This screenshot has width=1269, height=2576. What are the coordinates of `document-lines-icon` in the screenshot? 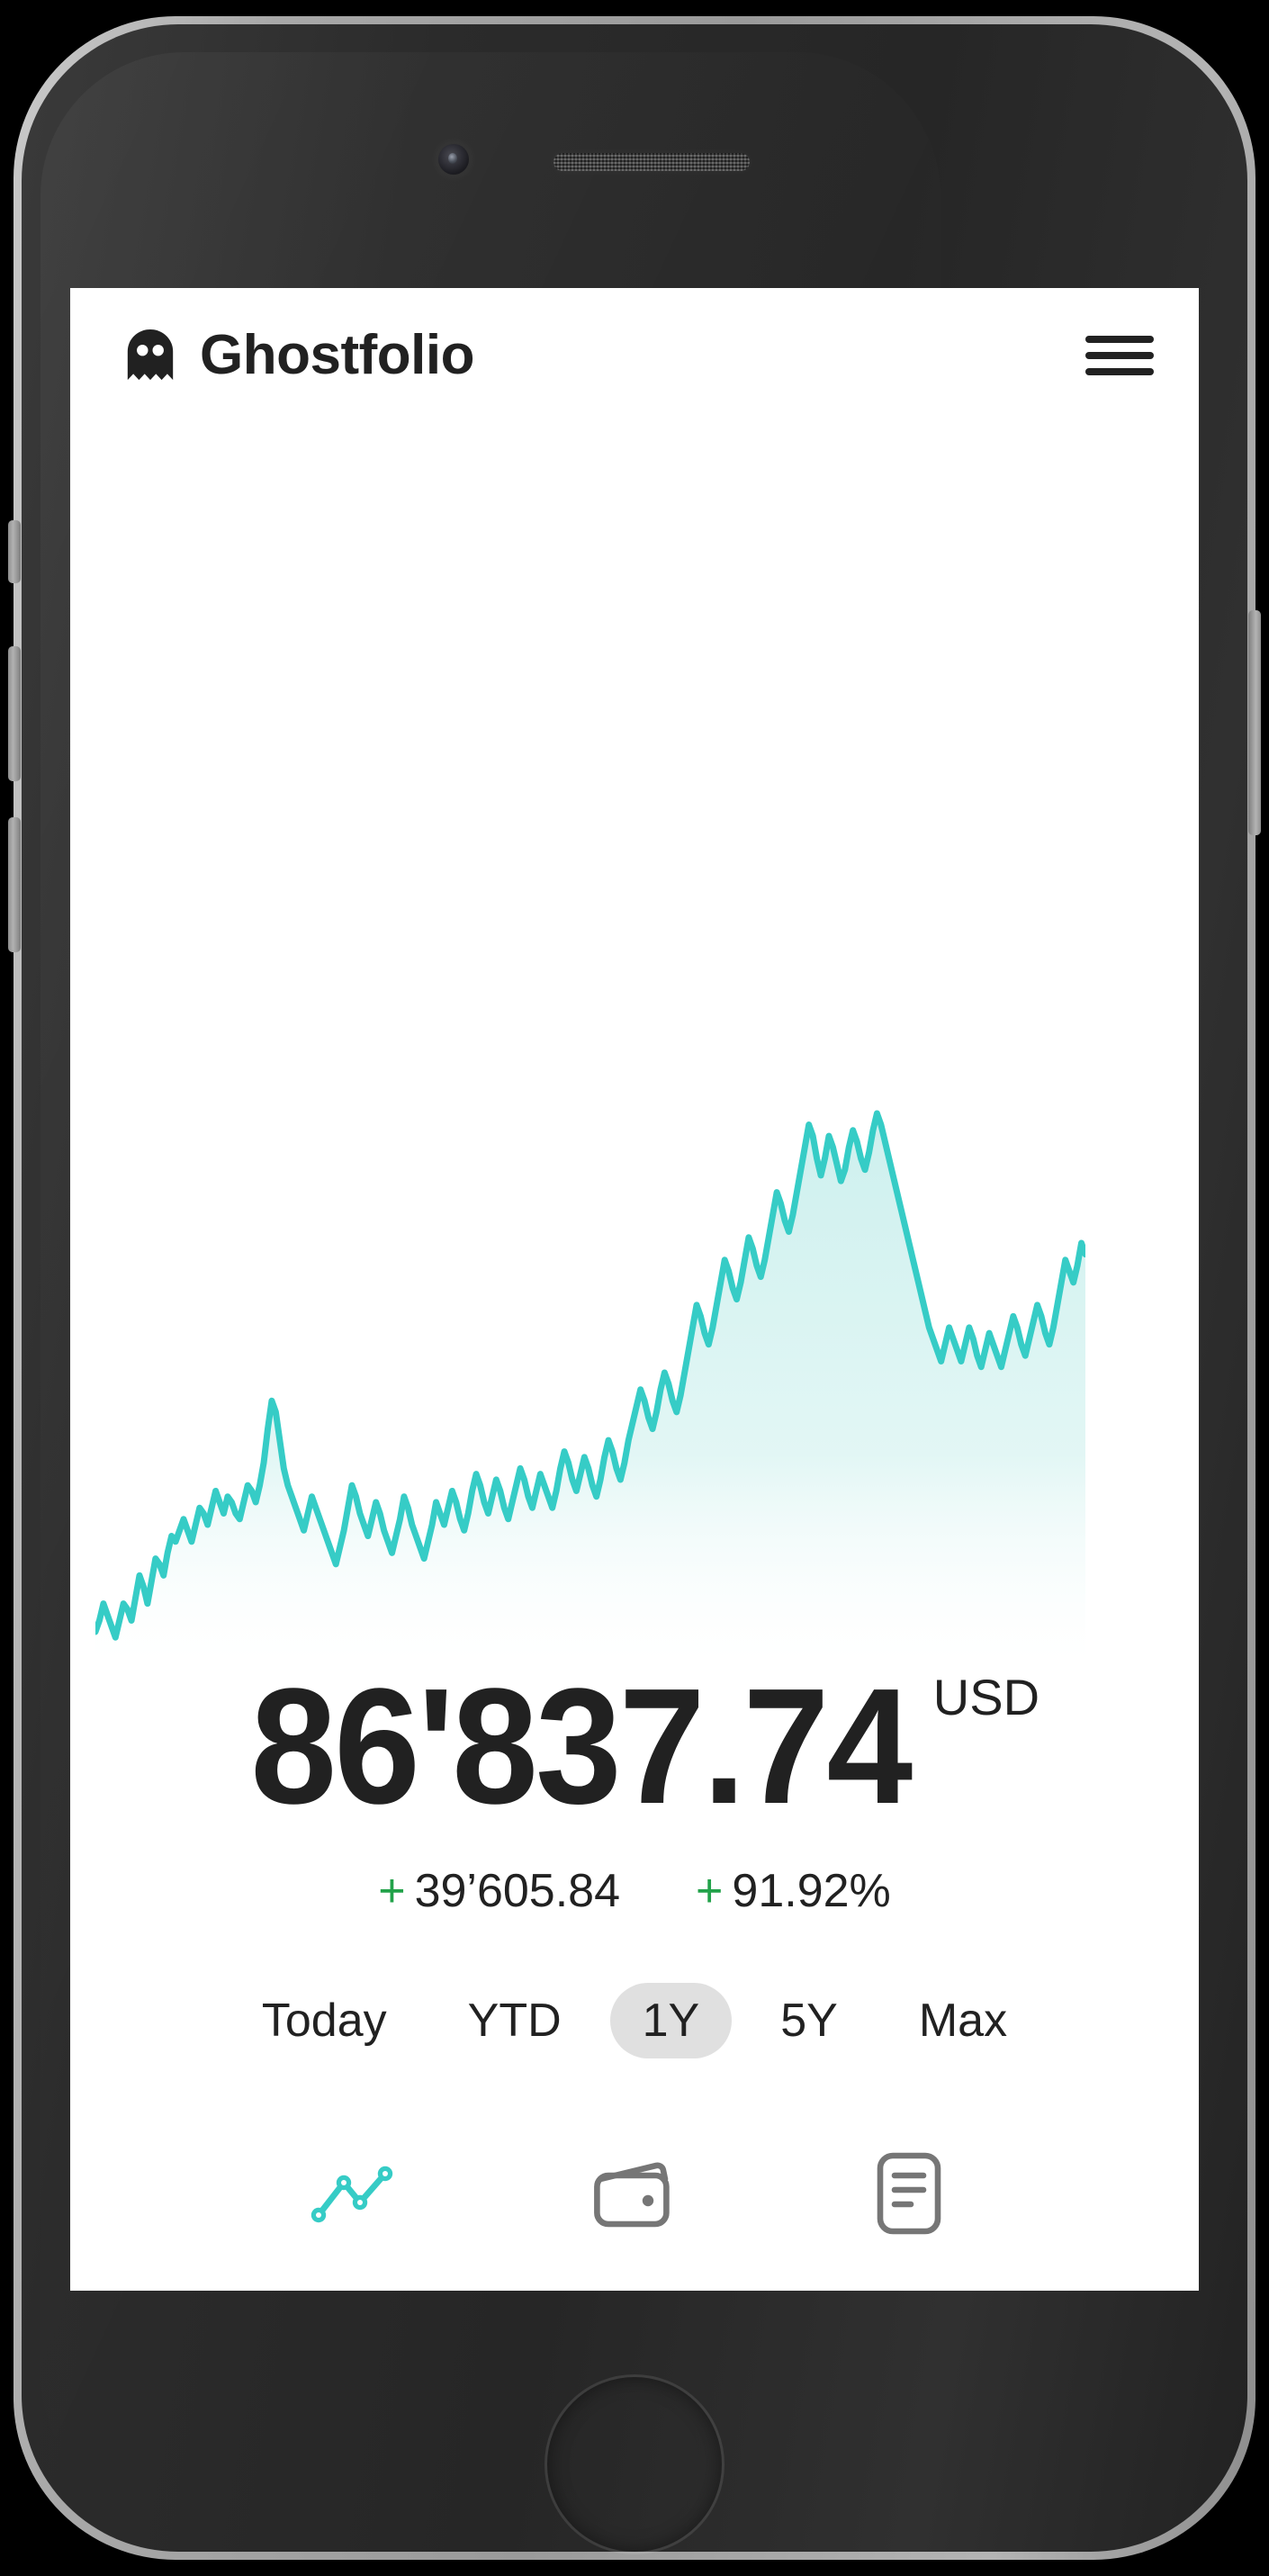 It's located at (909, 2193).